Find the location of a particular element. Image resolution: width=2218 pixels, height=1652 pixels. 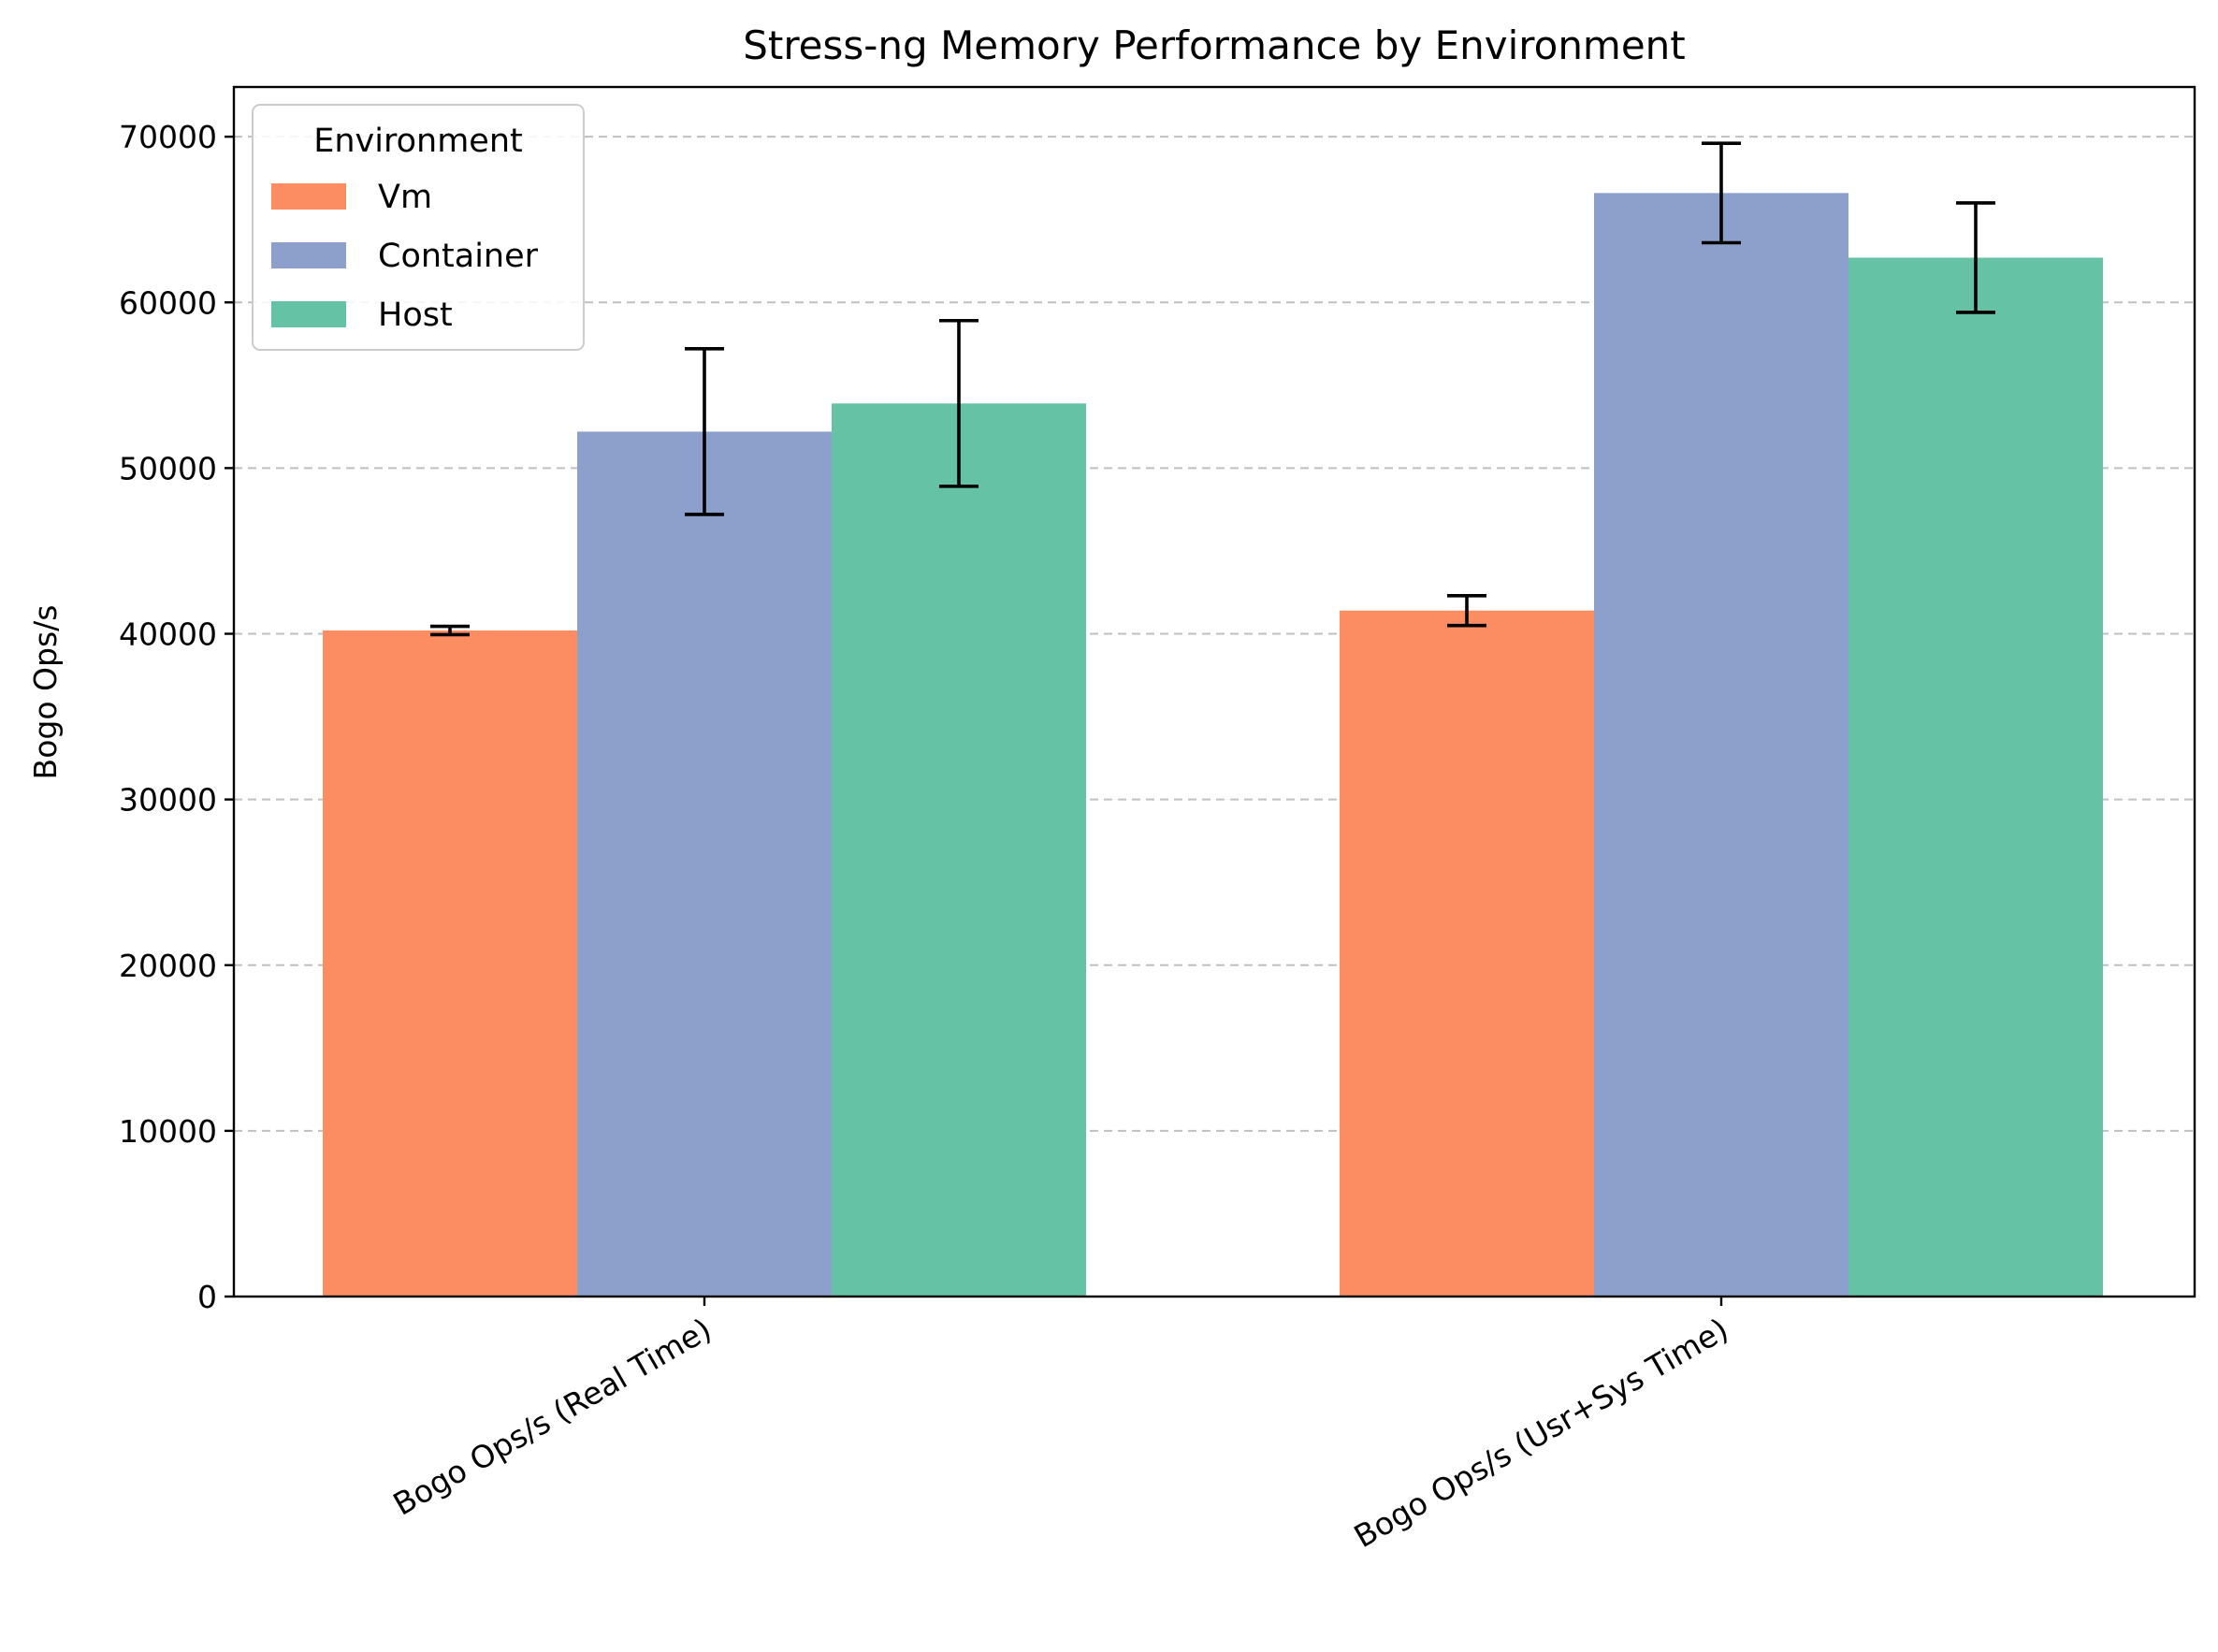

y-axis-label: Bogo Ops/s is located at coordinates (45, 692).